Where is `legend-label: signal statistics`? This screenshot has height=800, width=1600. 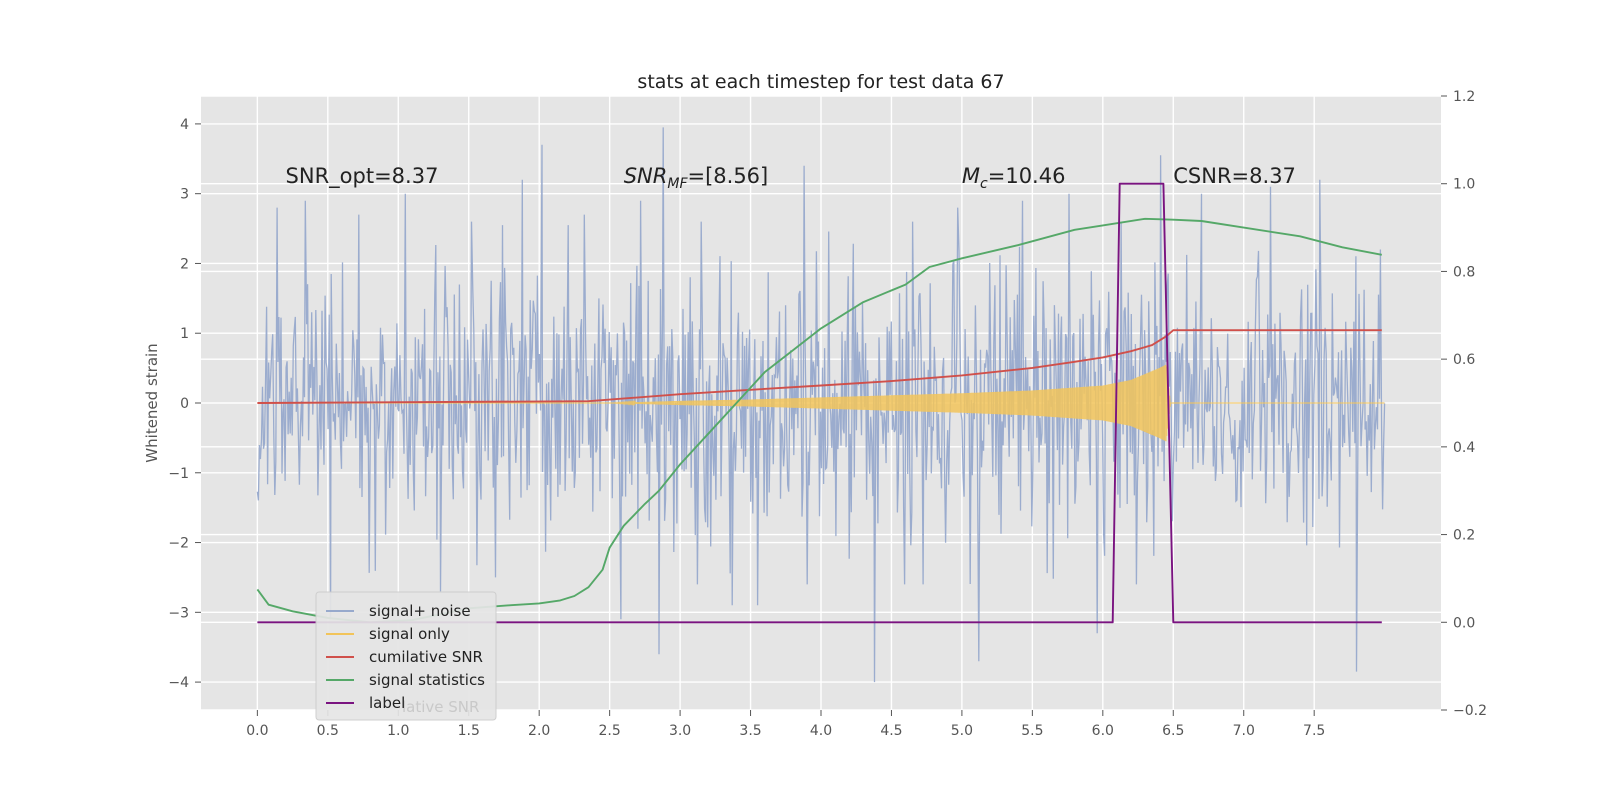
legend-label: signal statistics is located at coordinates (427, 680).